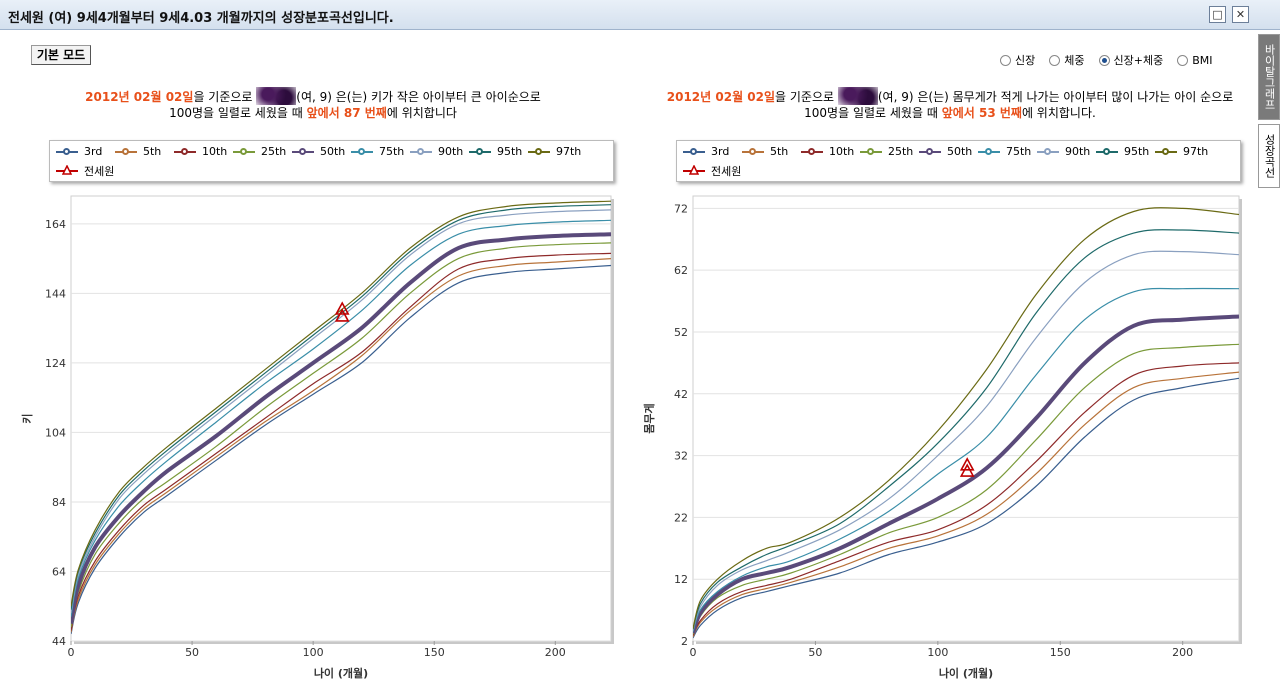  Describe the element at coordinates (1217, 14) in the screenshot. I see `restore-icon: □` at that location.